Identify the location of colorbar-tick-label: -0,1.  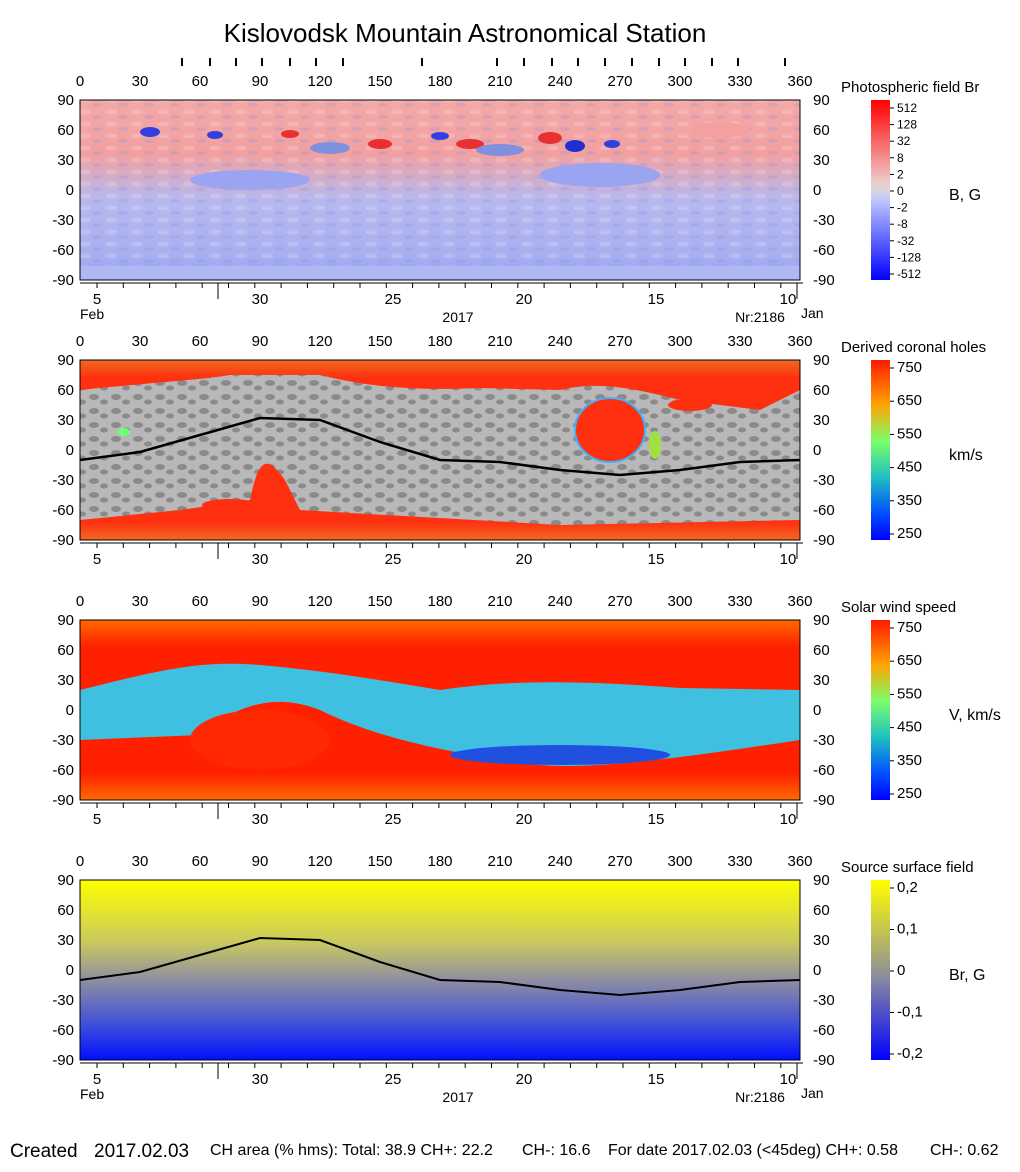
(910, 1012).